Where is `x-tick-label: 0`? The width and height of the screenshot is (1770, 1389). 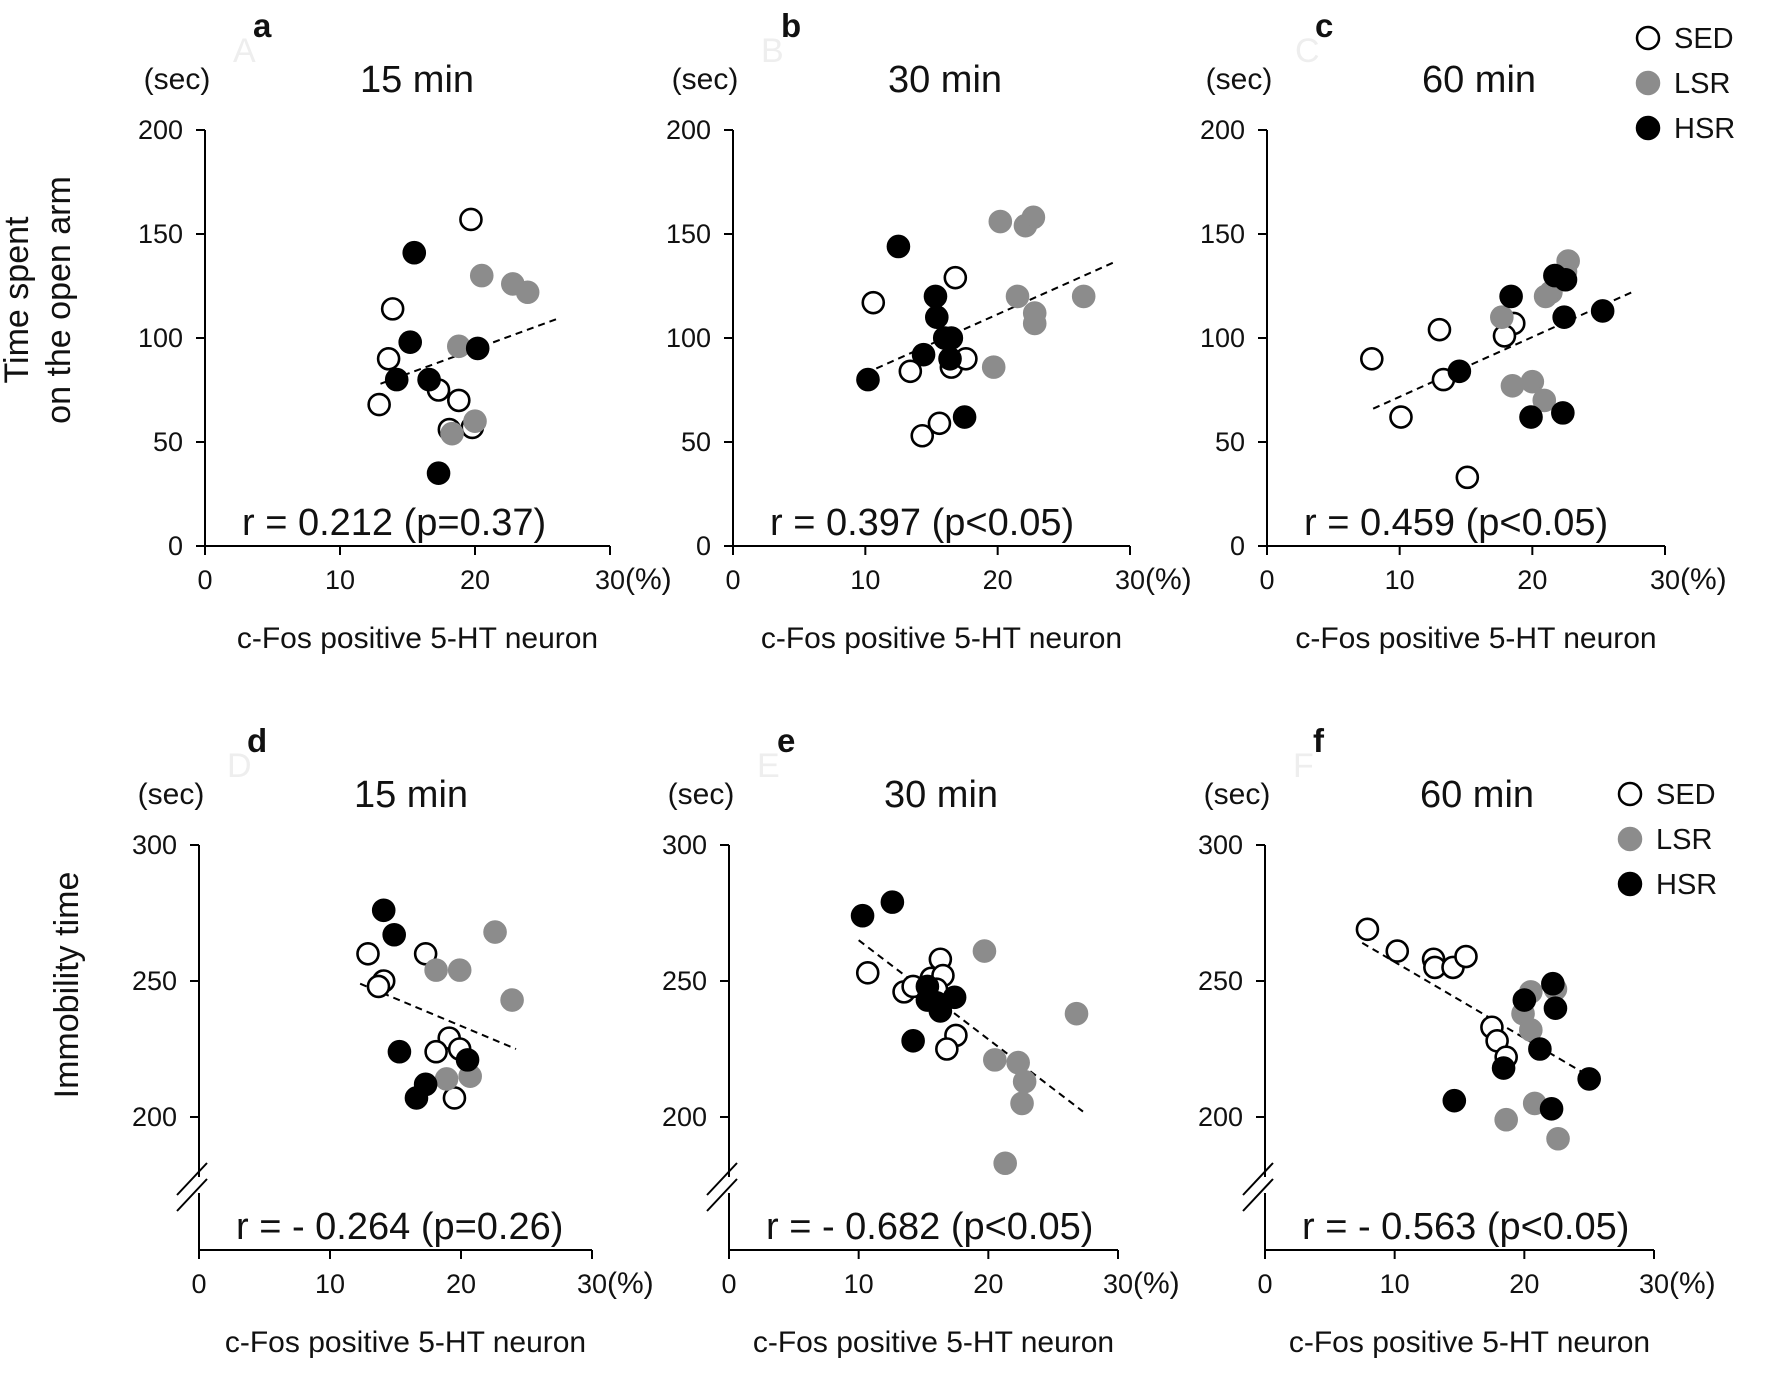 x-tick-label: 0 is located at coordinates (198, 1284).